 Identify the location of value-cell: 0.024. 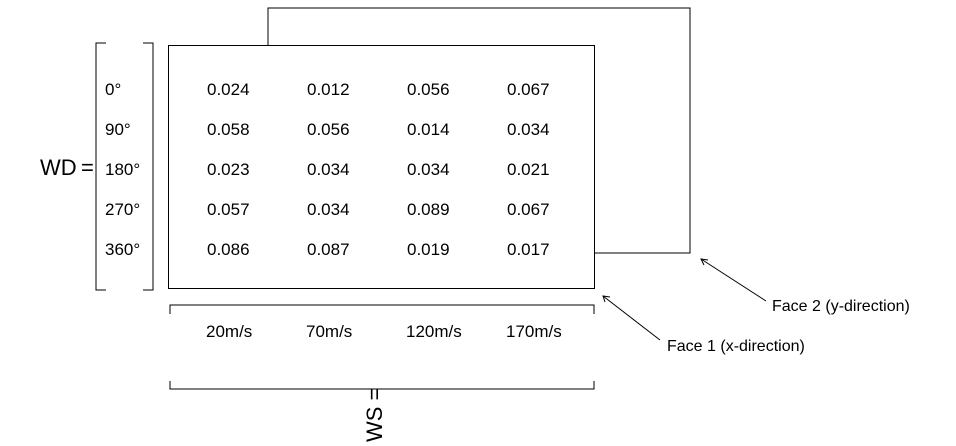
(228, 89).